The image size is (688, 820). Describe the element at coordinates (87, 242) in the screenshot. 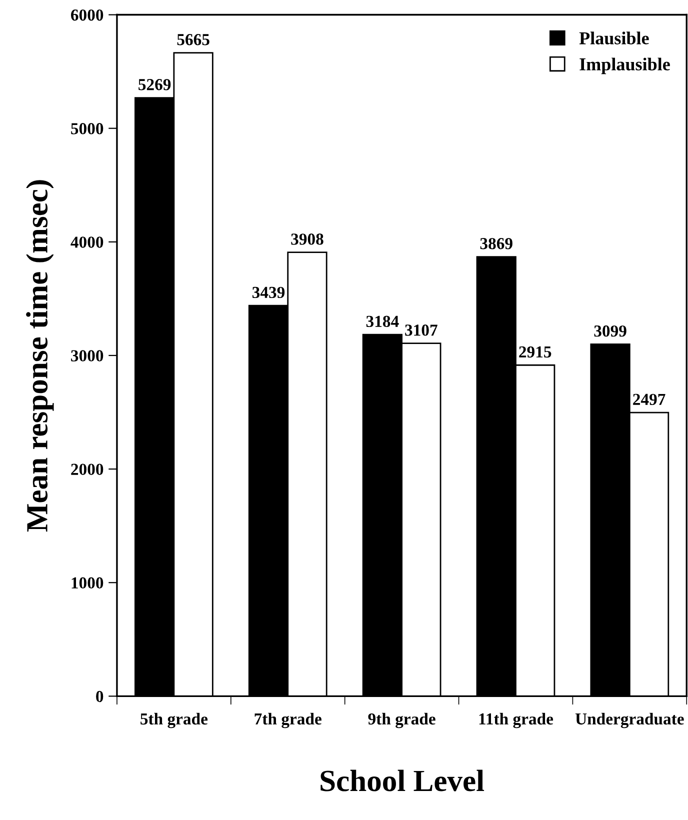

I see `y-tick-label: 4000` at that location.